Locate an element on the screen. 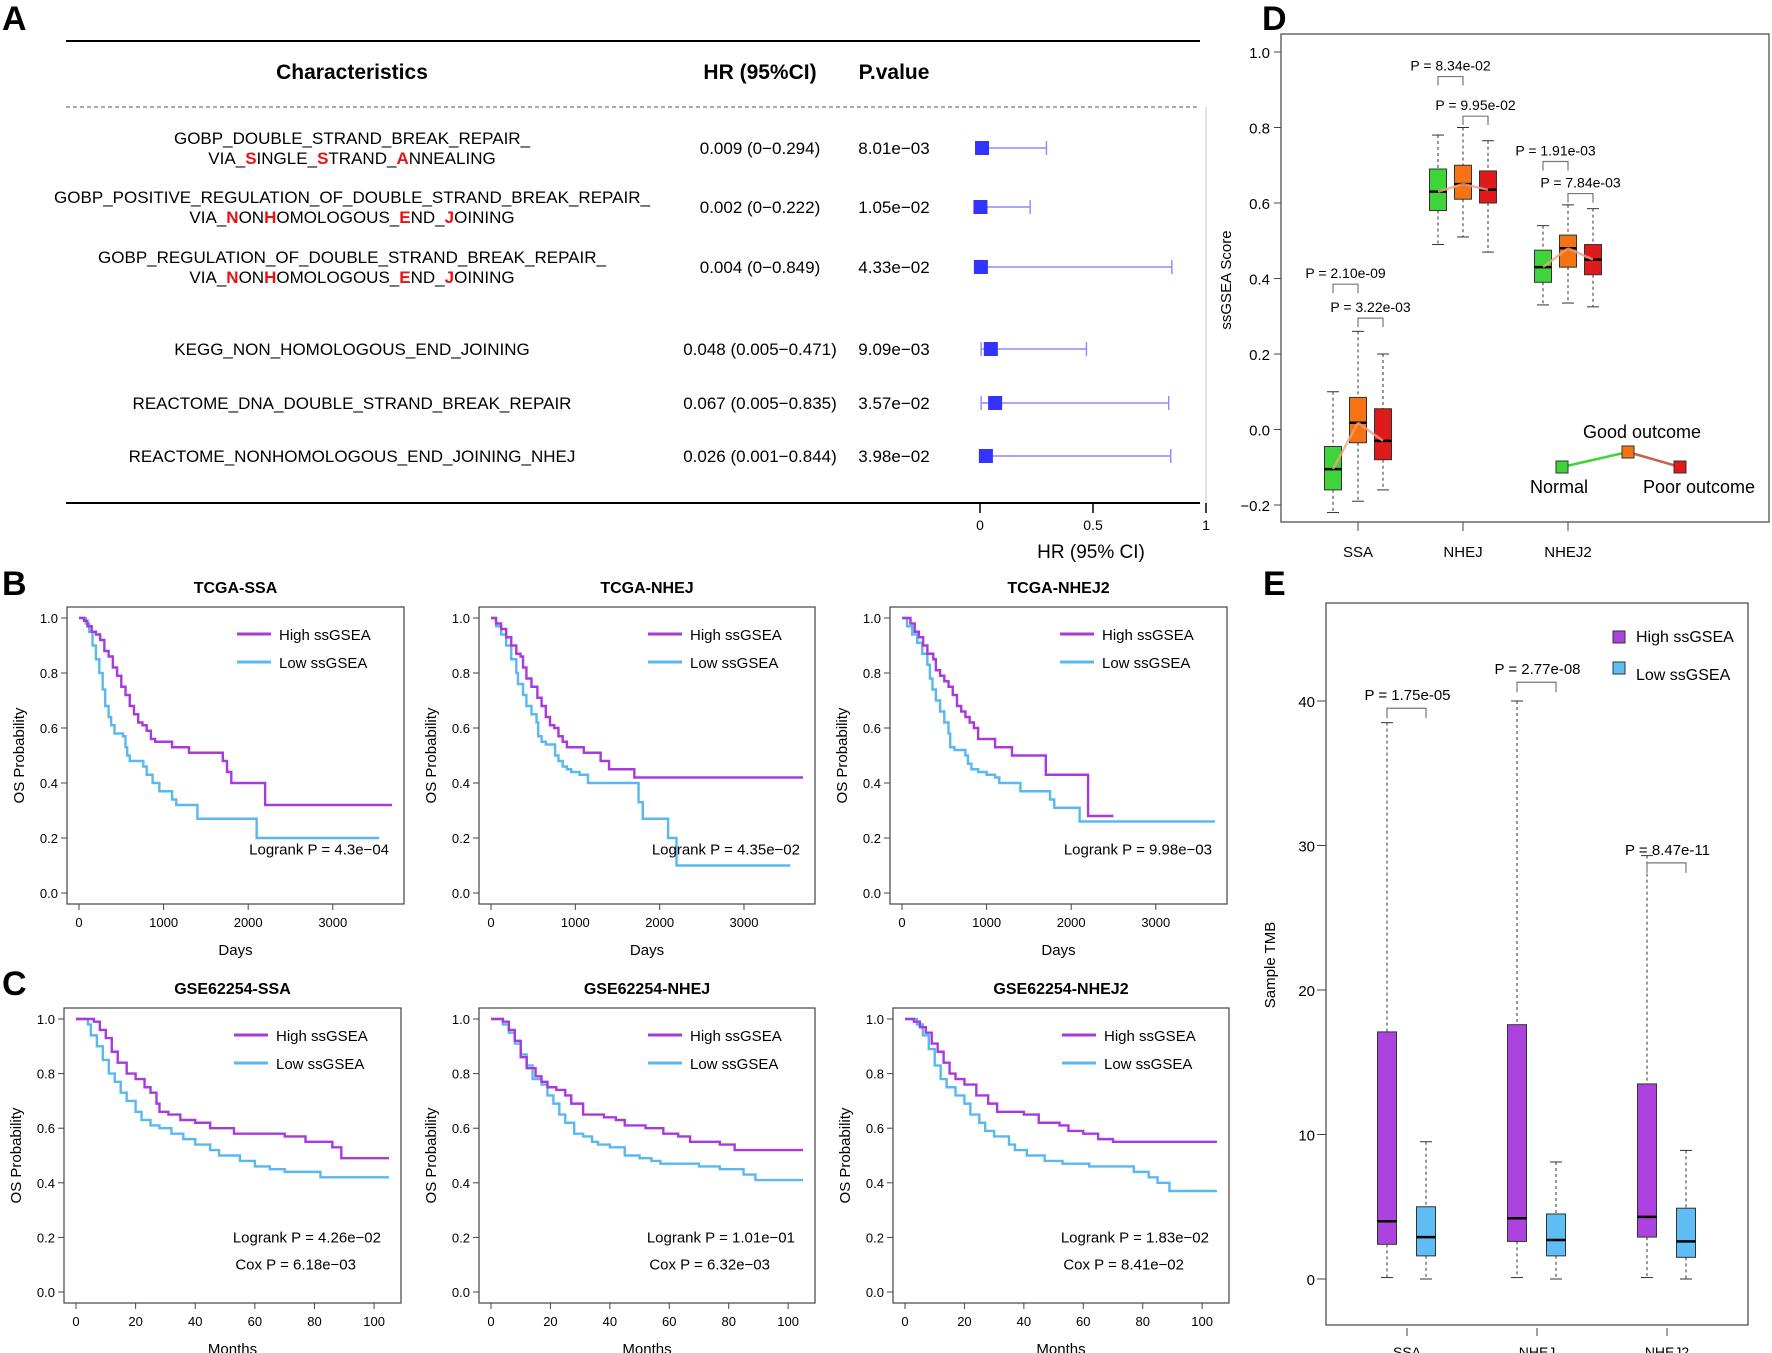 Image resolution: width=1772 pixels, height=1353 pixels. pathway-char: T is located at coordinates (379, 403).